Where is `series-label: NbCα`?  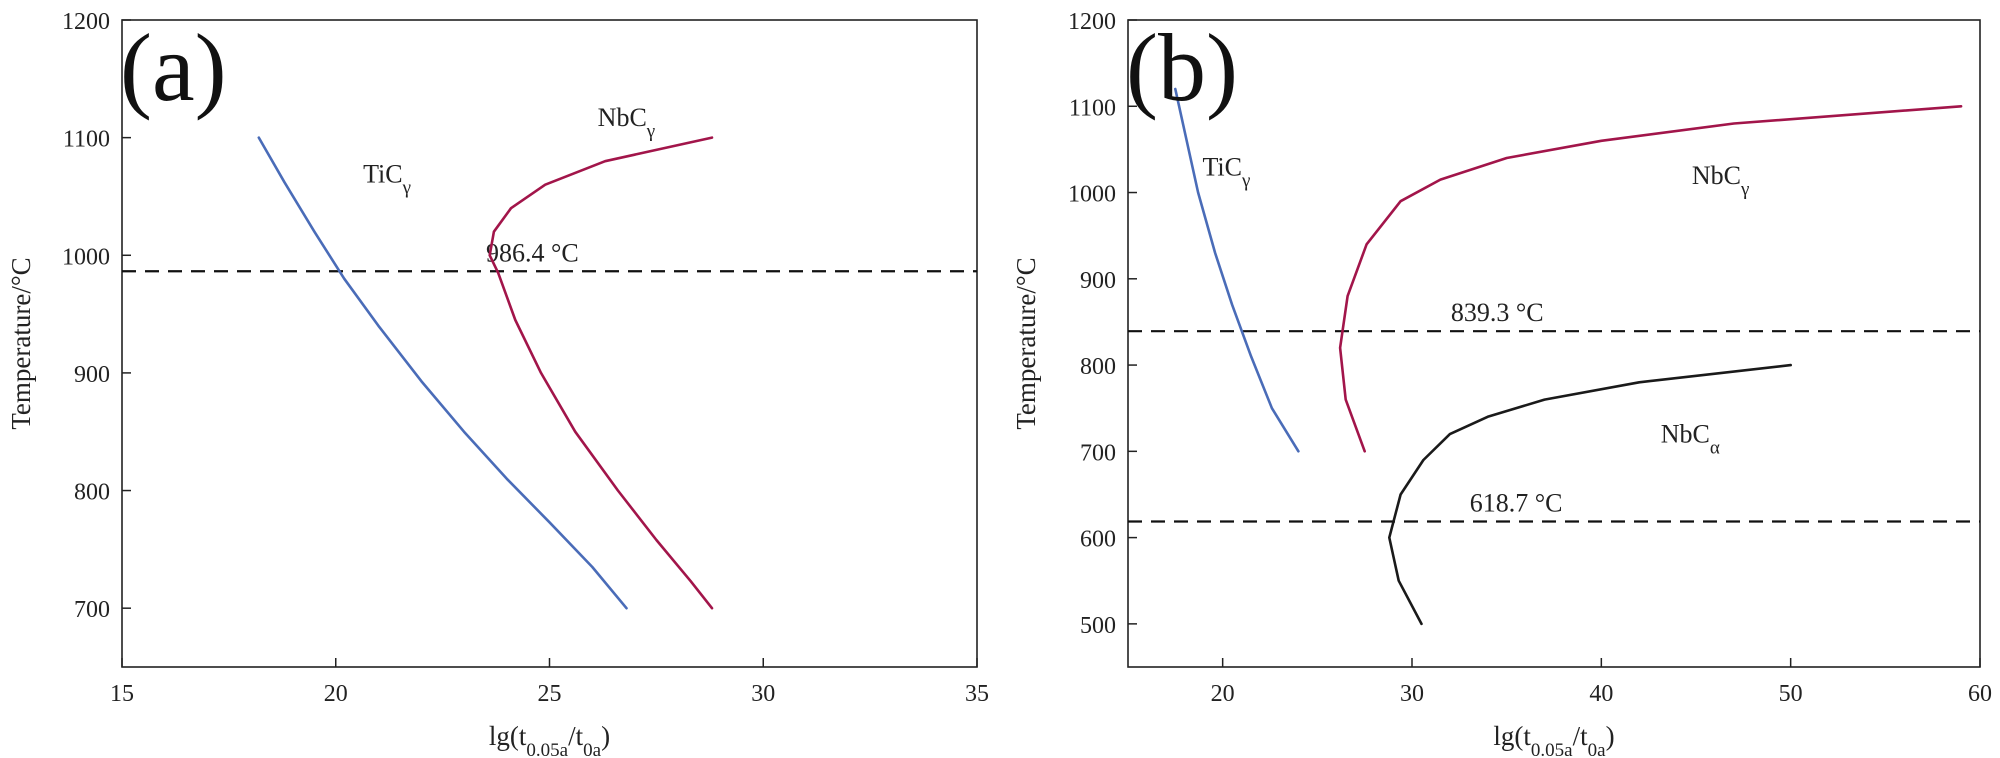
series-label: NbCα is located at coordinates (1690, 439).